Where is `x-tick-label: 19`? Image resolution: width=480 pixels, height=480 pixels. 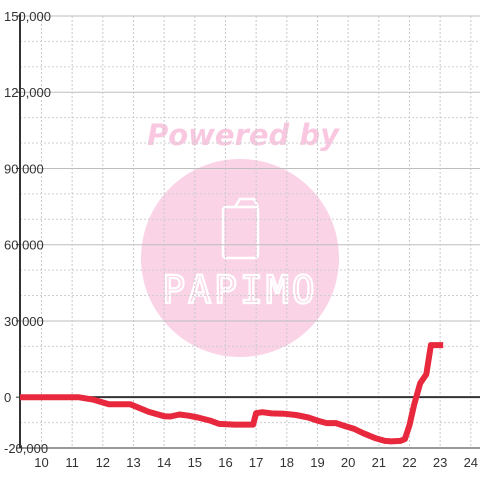
x-tick-label: 19 is located at coordinates (317, 462).